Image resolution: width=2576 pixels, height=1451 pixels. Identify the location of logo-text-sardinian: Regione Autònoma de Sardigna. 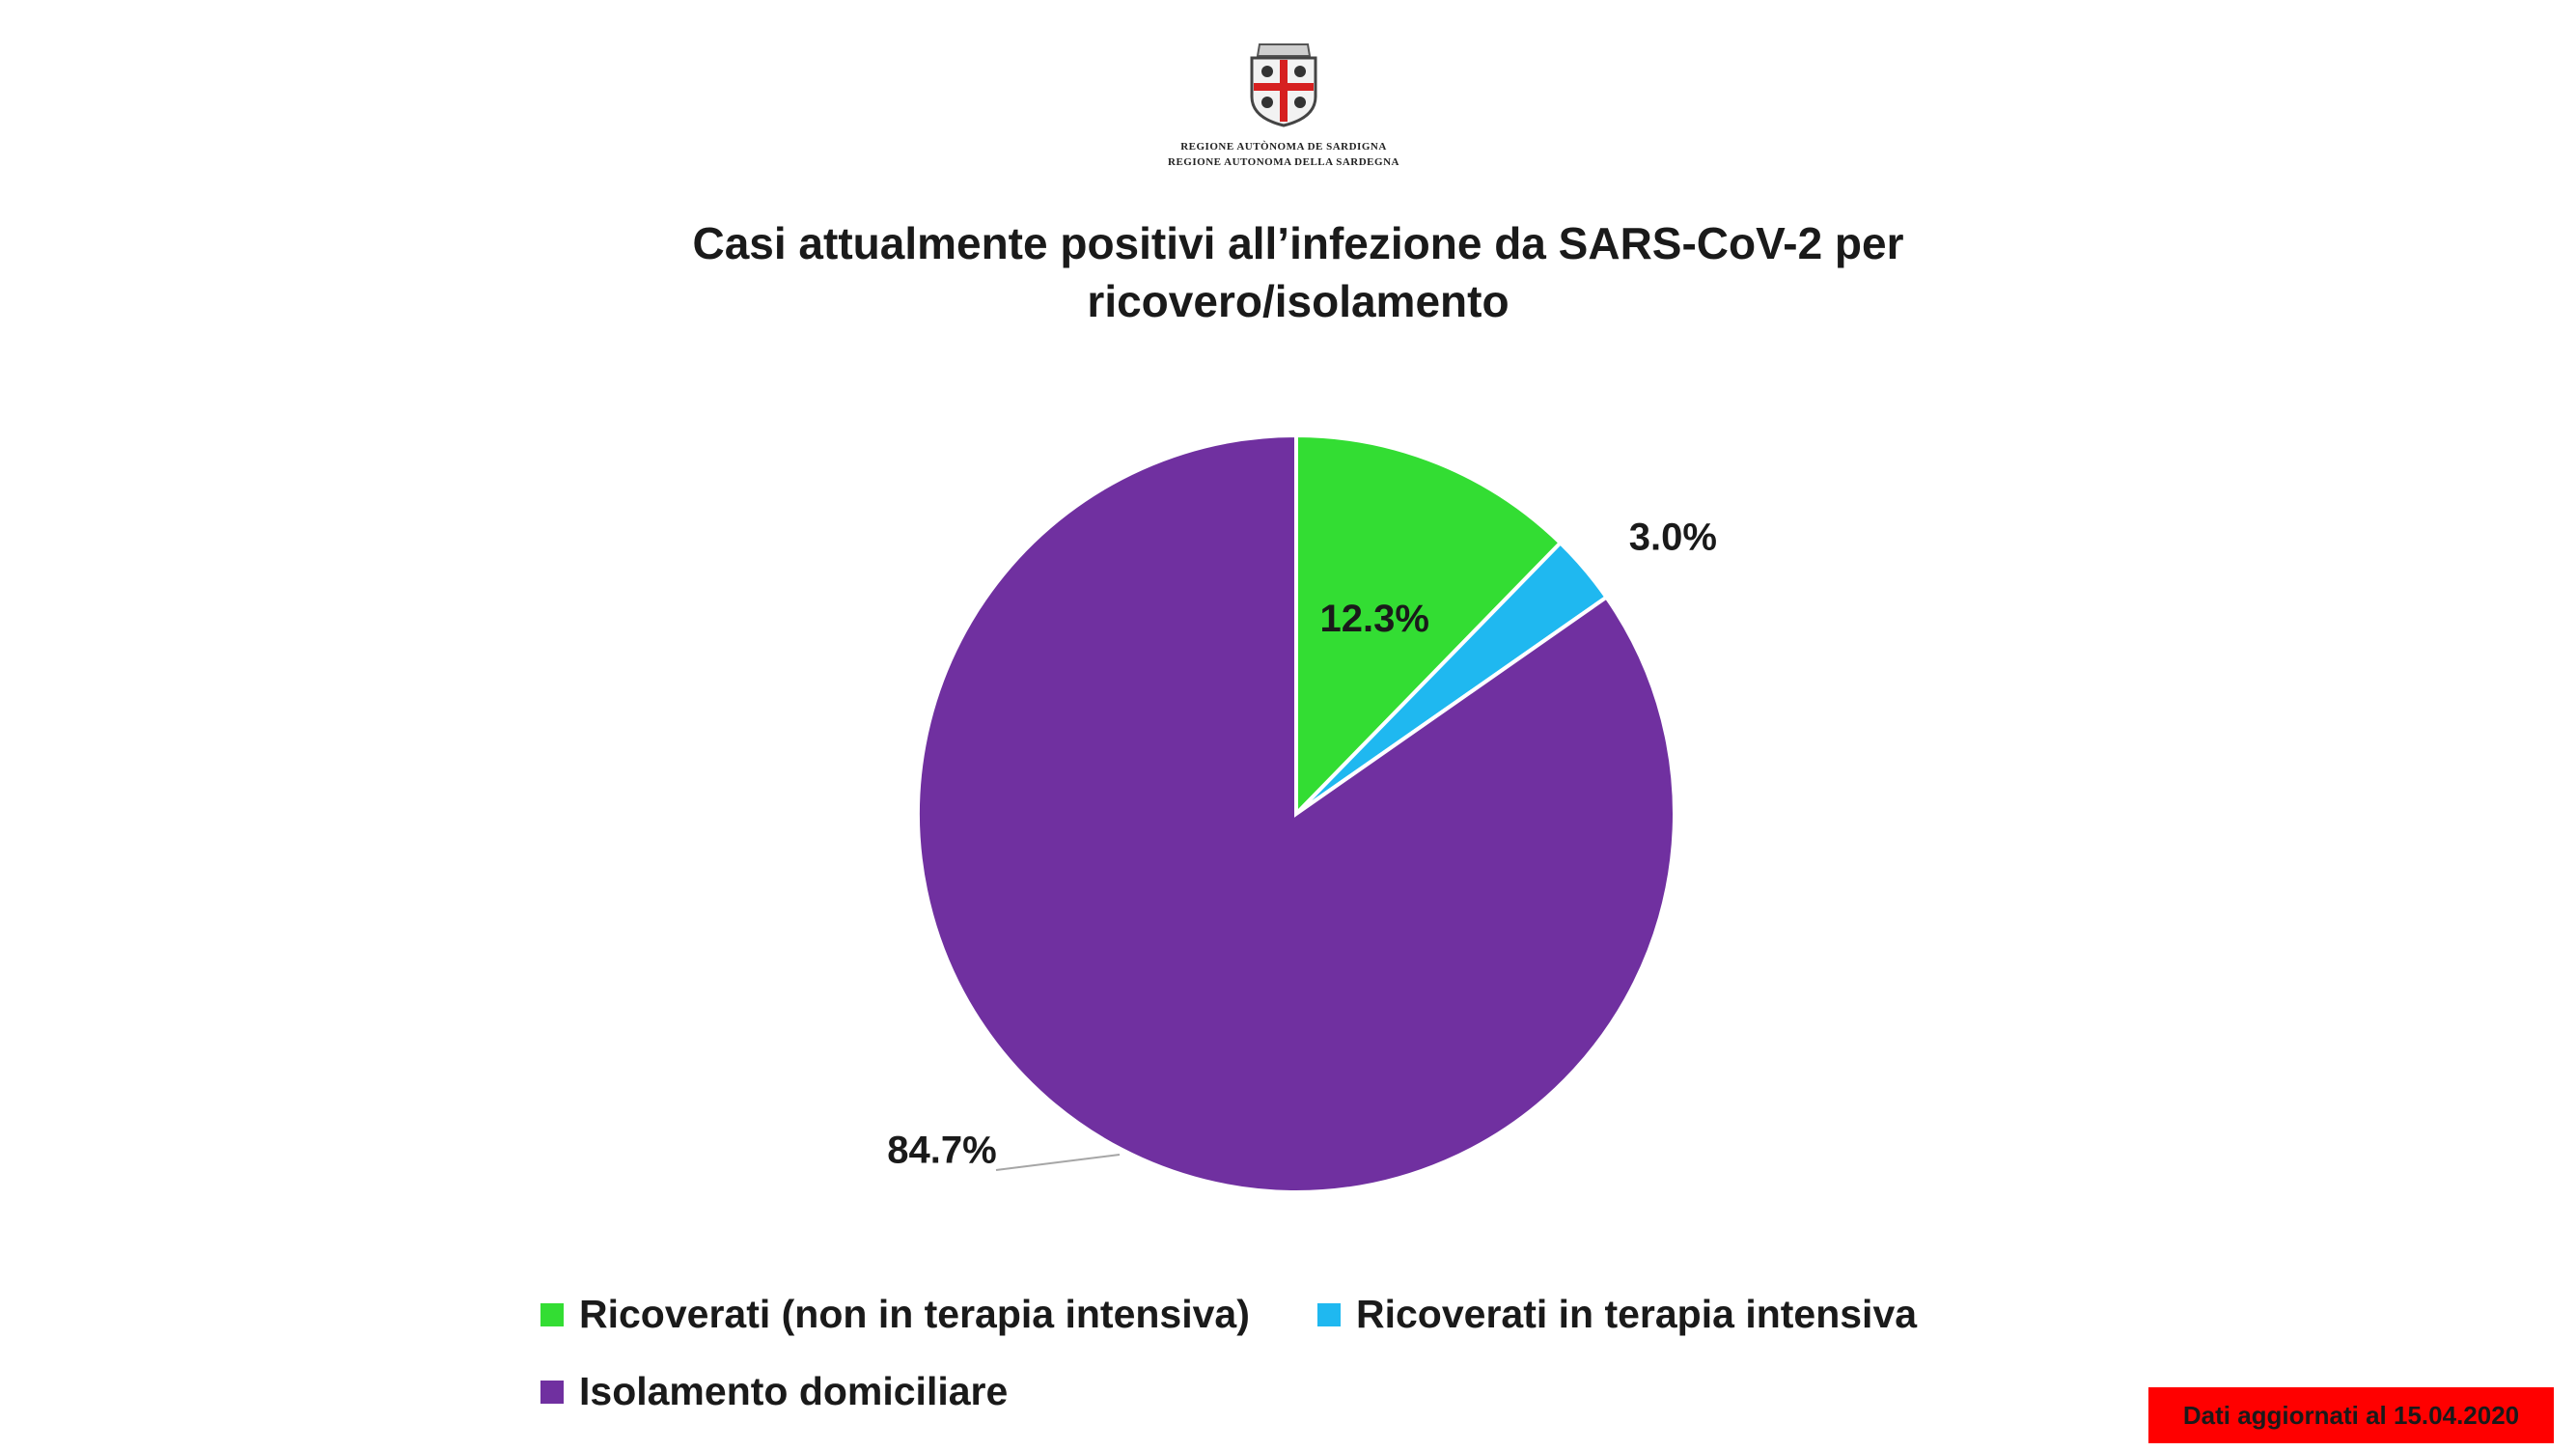
(1283, 147).